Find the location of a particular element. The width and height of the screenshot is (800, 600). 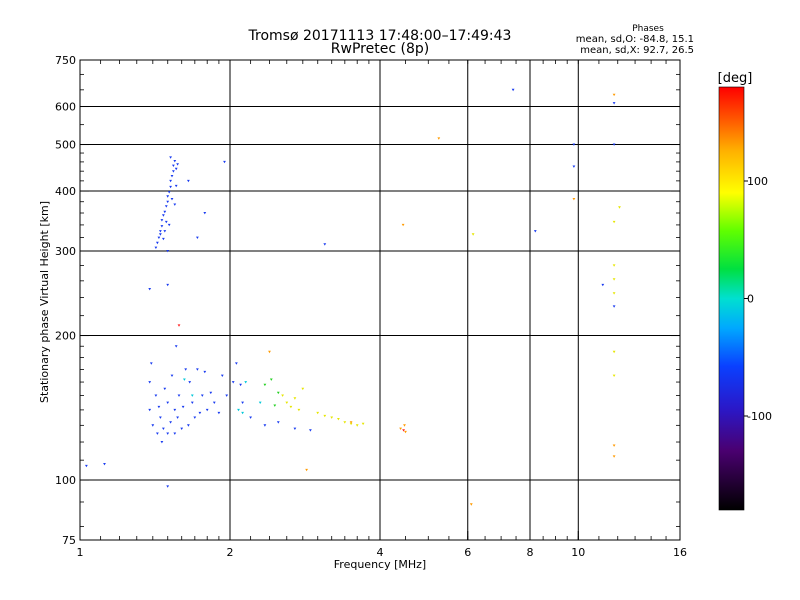

y-tick-label: 300 is located at coordinates (65, 251).